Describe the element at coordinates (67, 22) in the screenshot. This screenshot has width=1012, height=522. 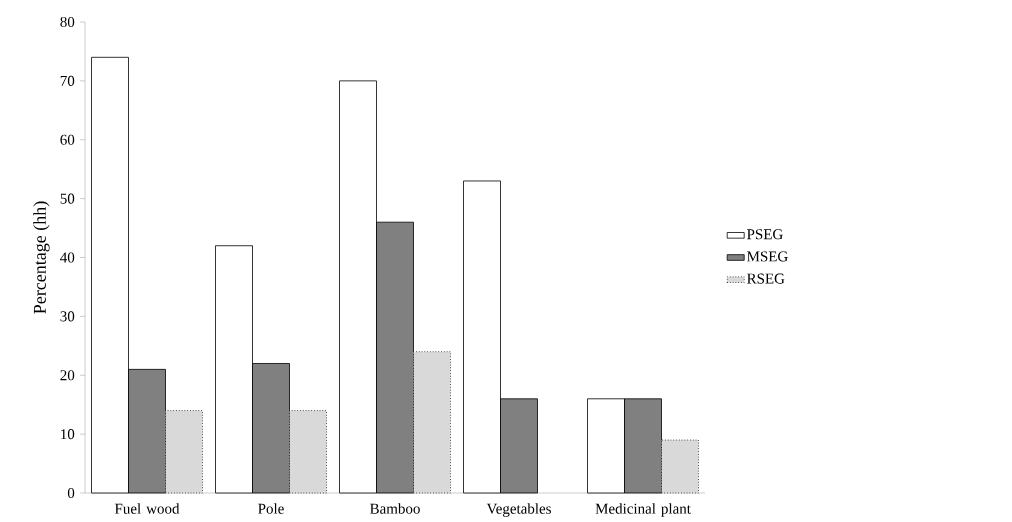
I see `y-tick-label: 80` at that location.